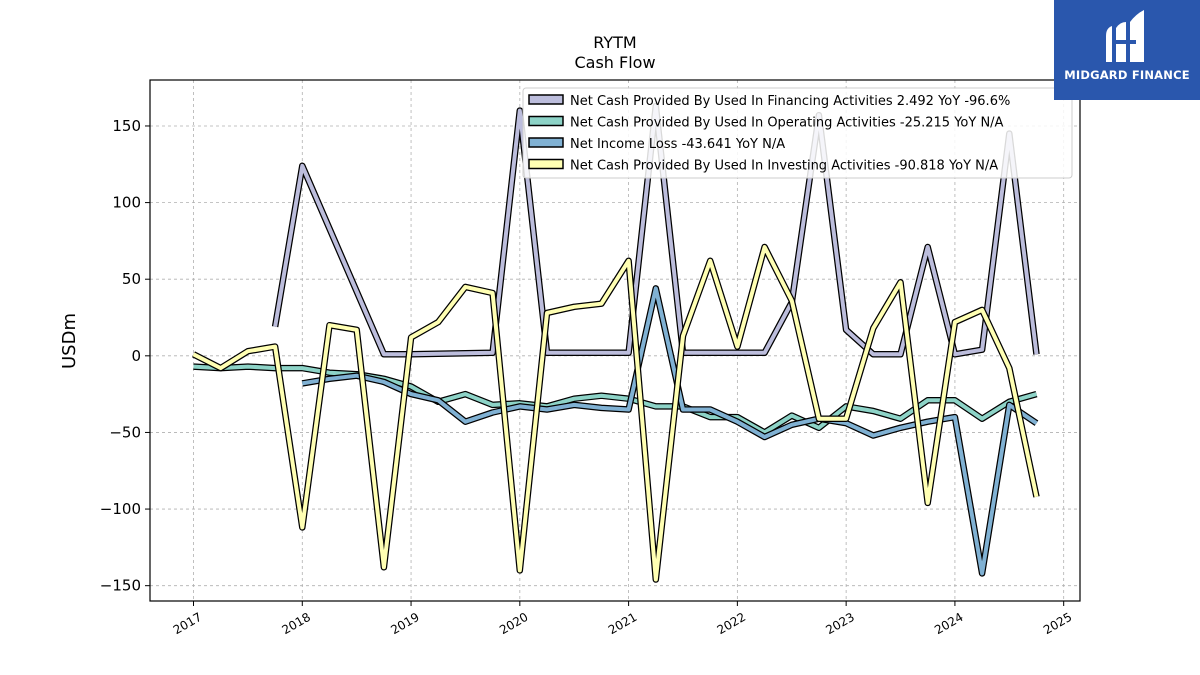  What do you see at coordinates (614, 42) in the screenshot?
I see `chart-title: RYTM` at bounding box center [614, 42].